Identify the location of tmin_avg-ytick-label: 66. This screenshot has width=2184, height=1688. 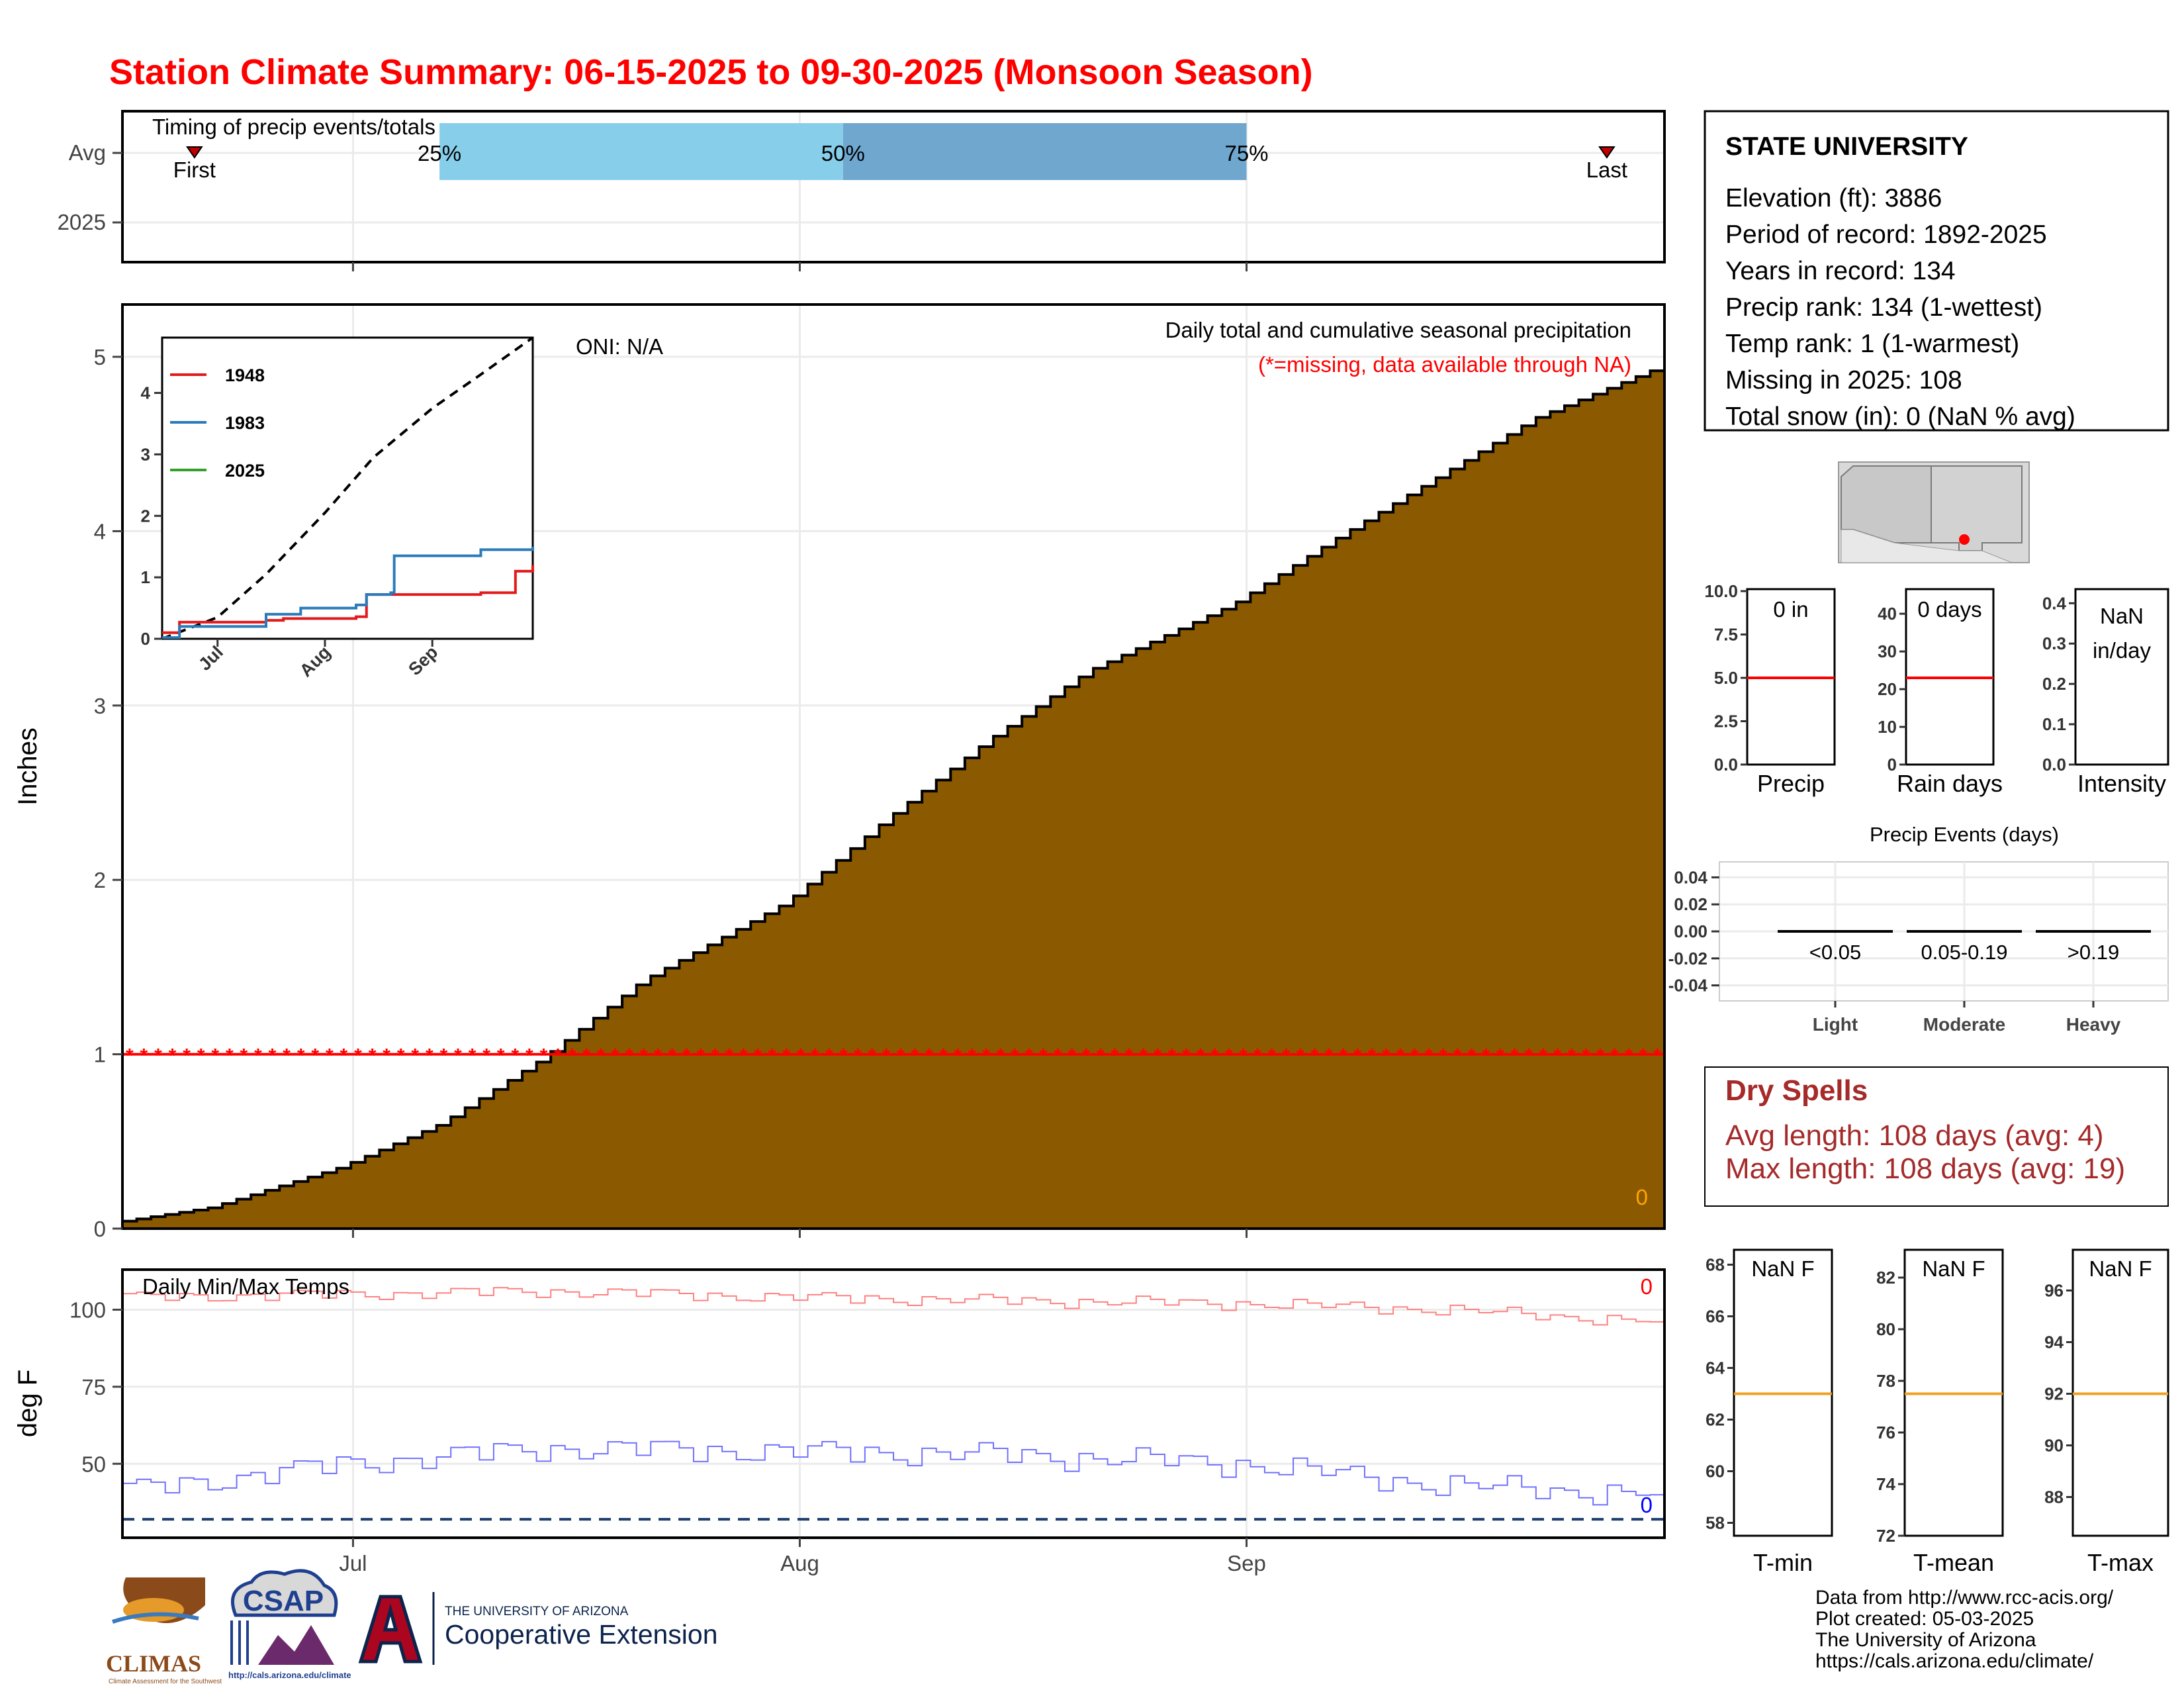
(1715, 1317).